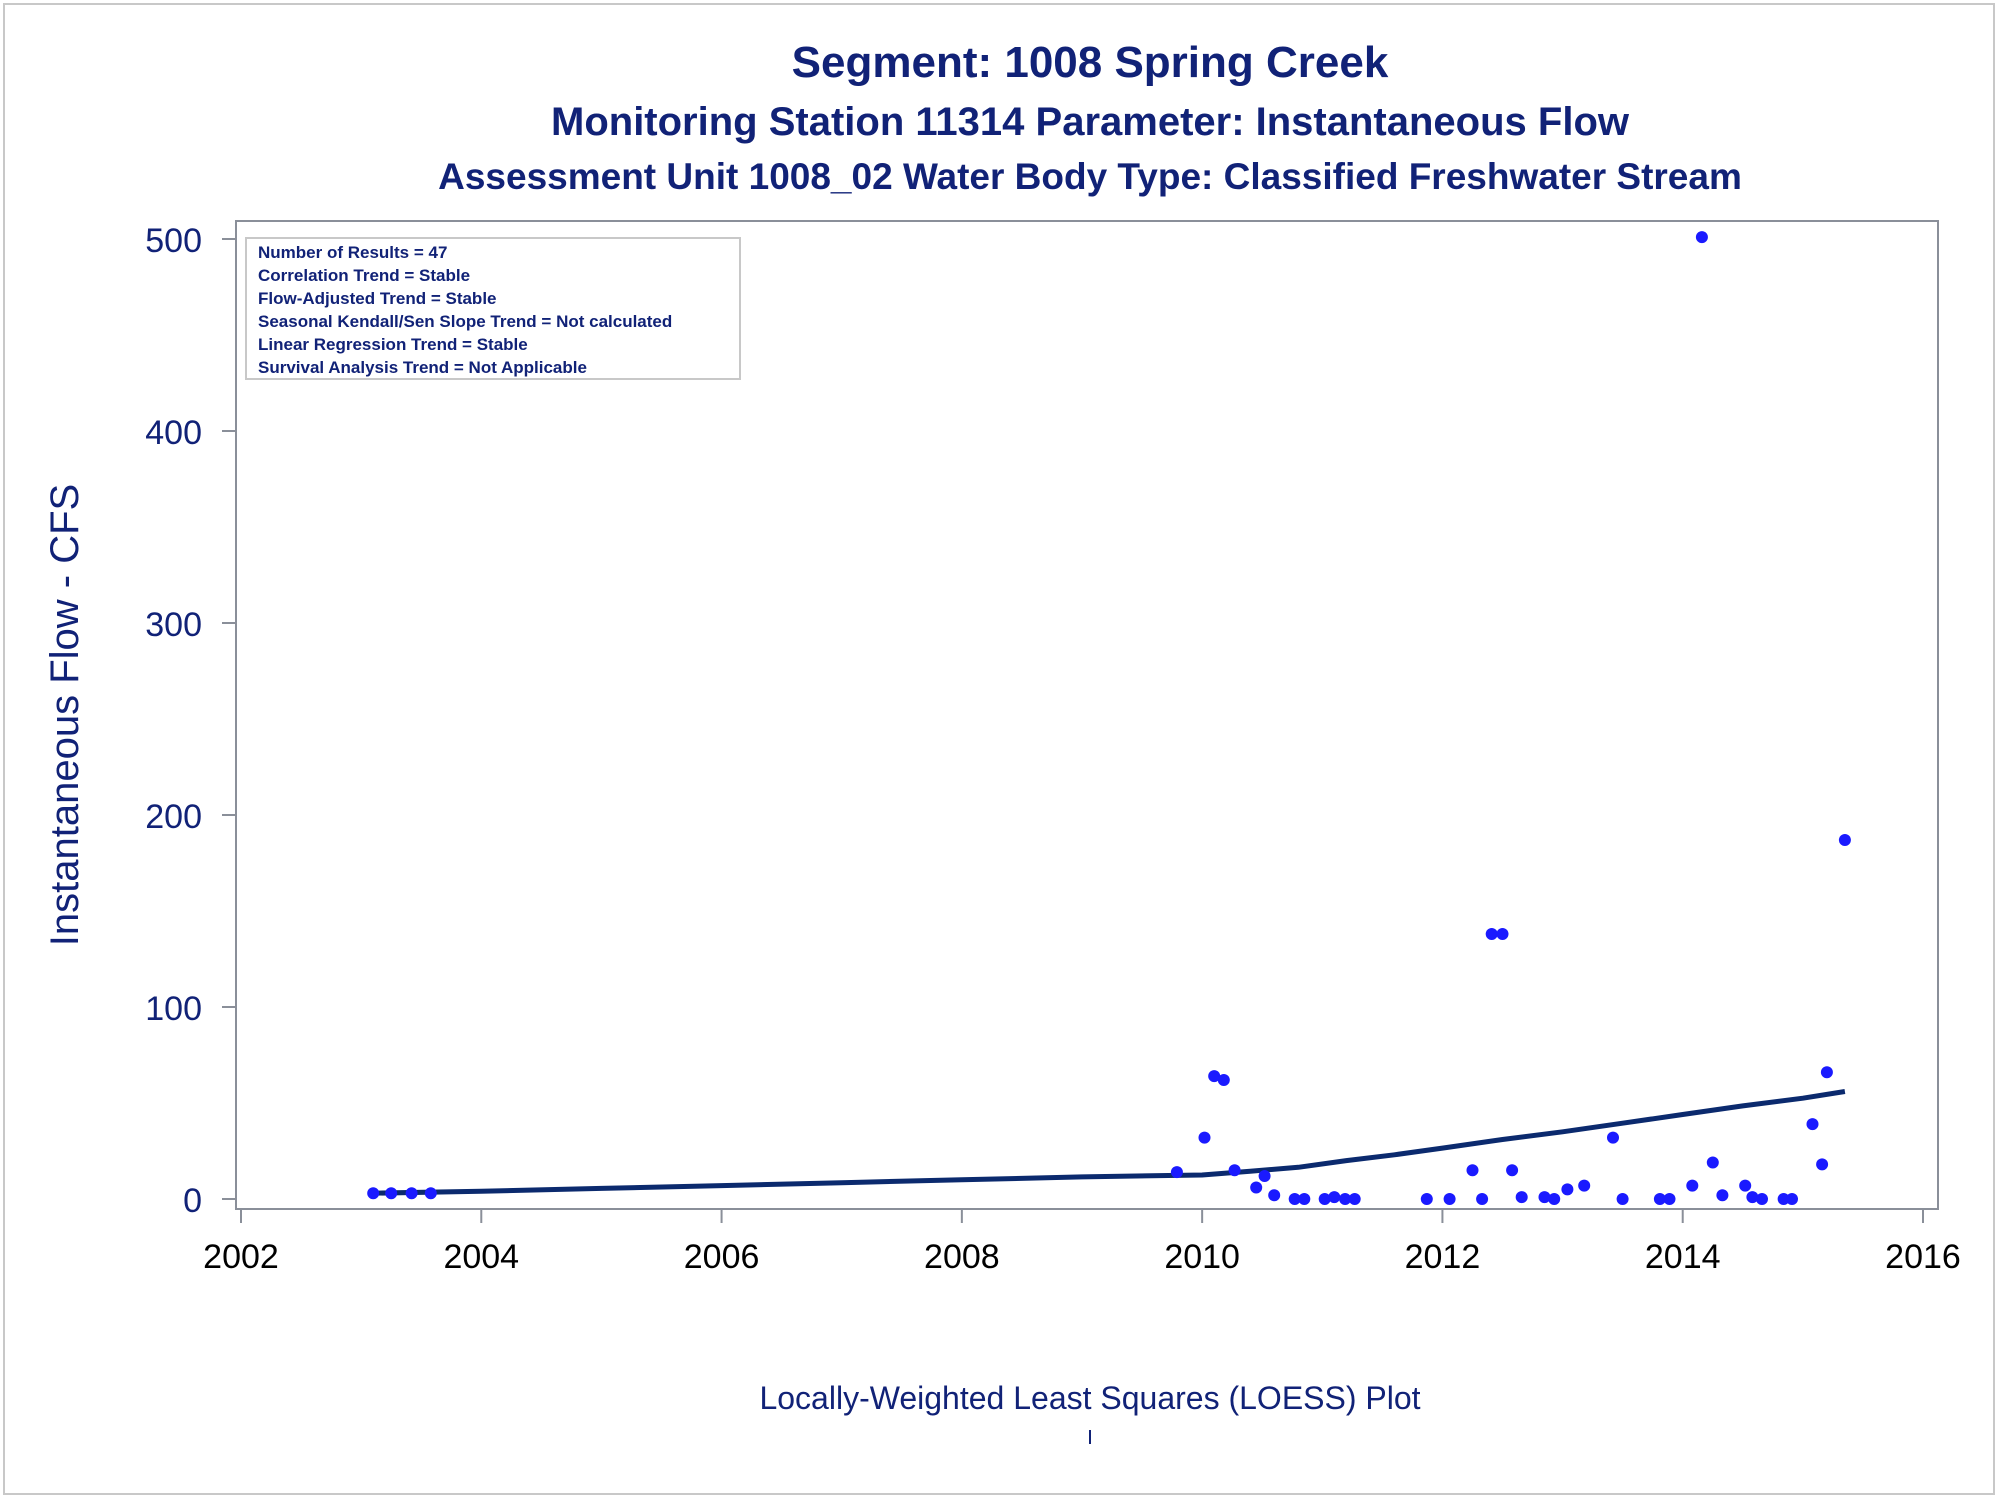 The height and width of the screenshot is (1500, 2000). Describe the element at coordinates (1090, 1437) in the screenshot. I see `footer-tick-mark` at that location.